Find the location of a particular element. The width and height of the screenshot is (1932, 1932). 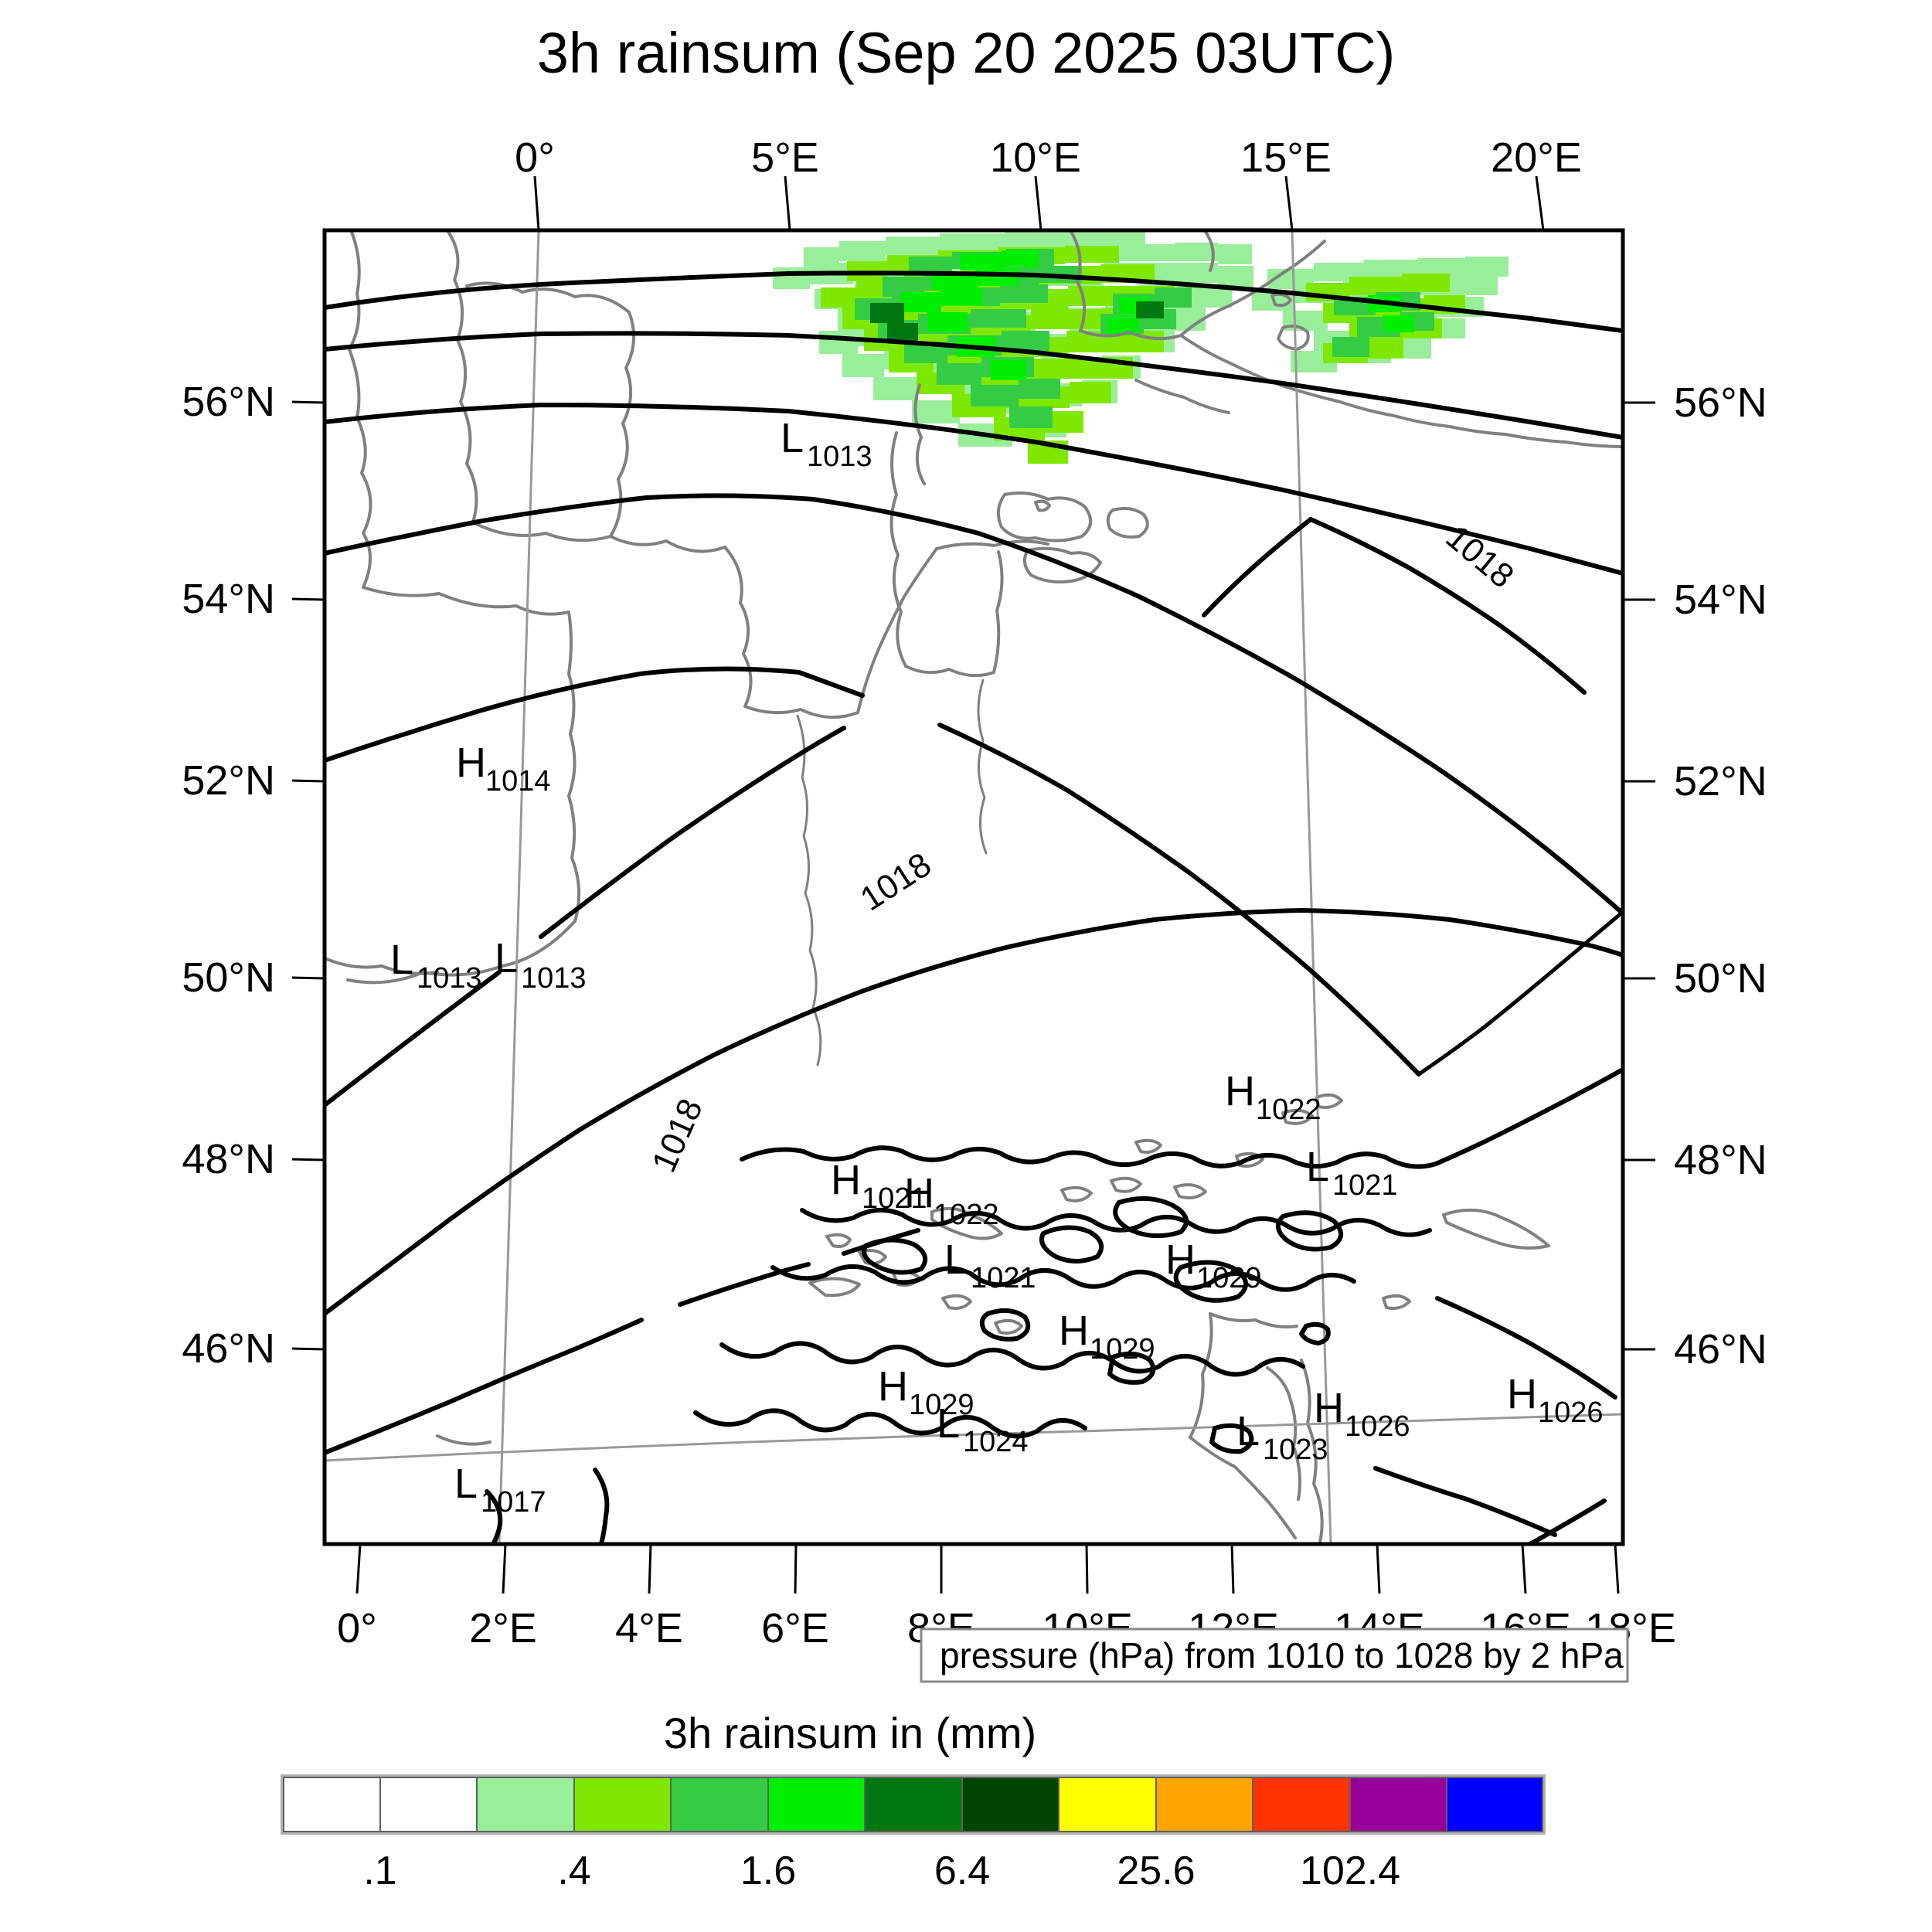

colorbar is located at coordinates (914, 1804).